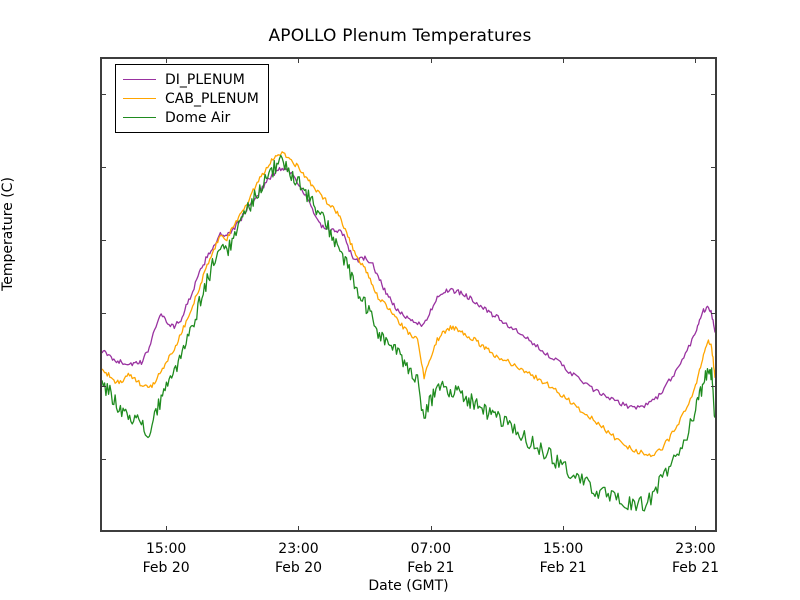  I want to click on x-axis-label: Date (GMT), so click(408, 586).